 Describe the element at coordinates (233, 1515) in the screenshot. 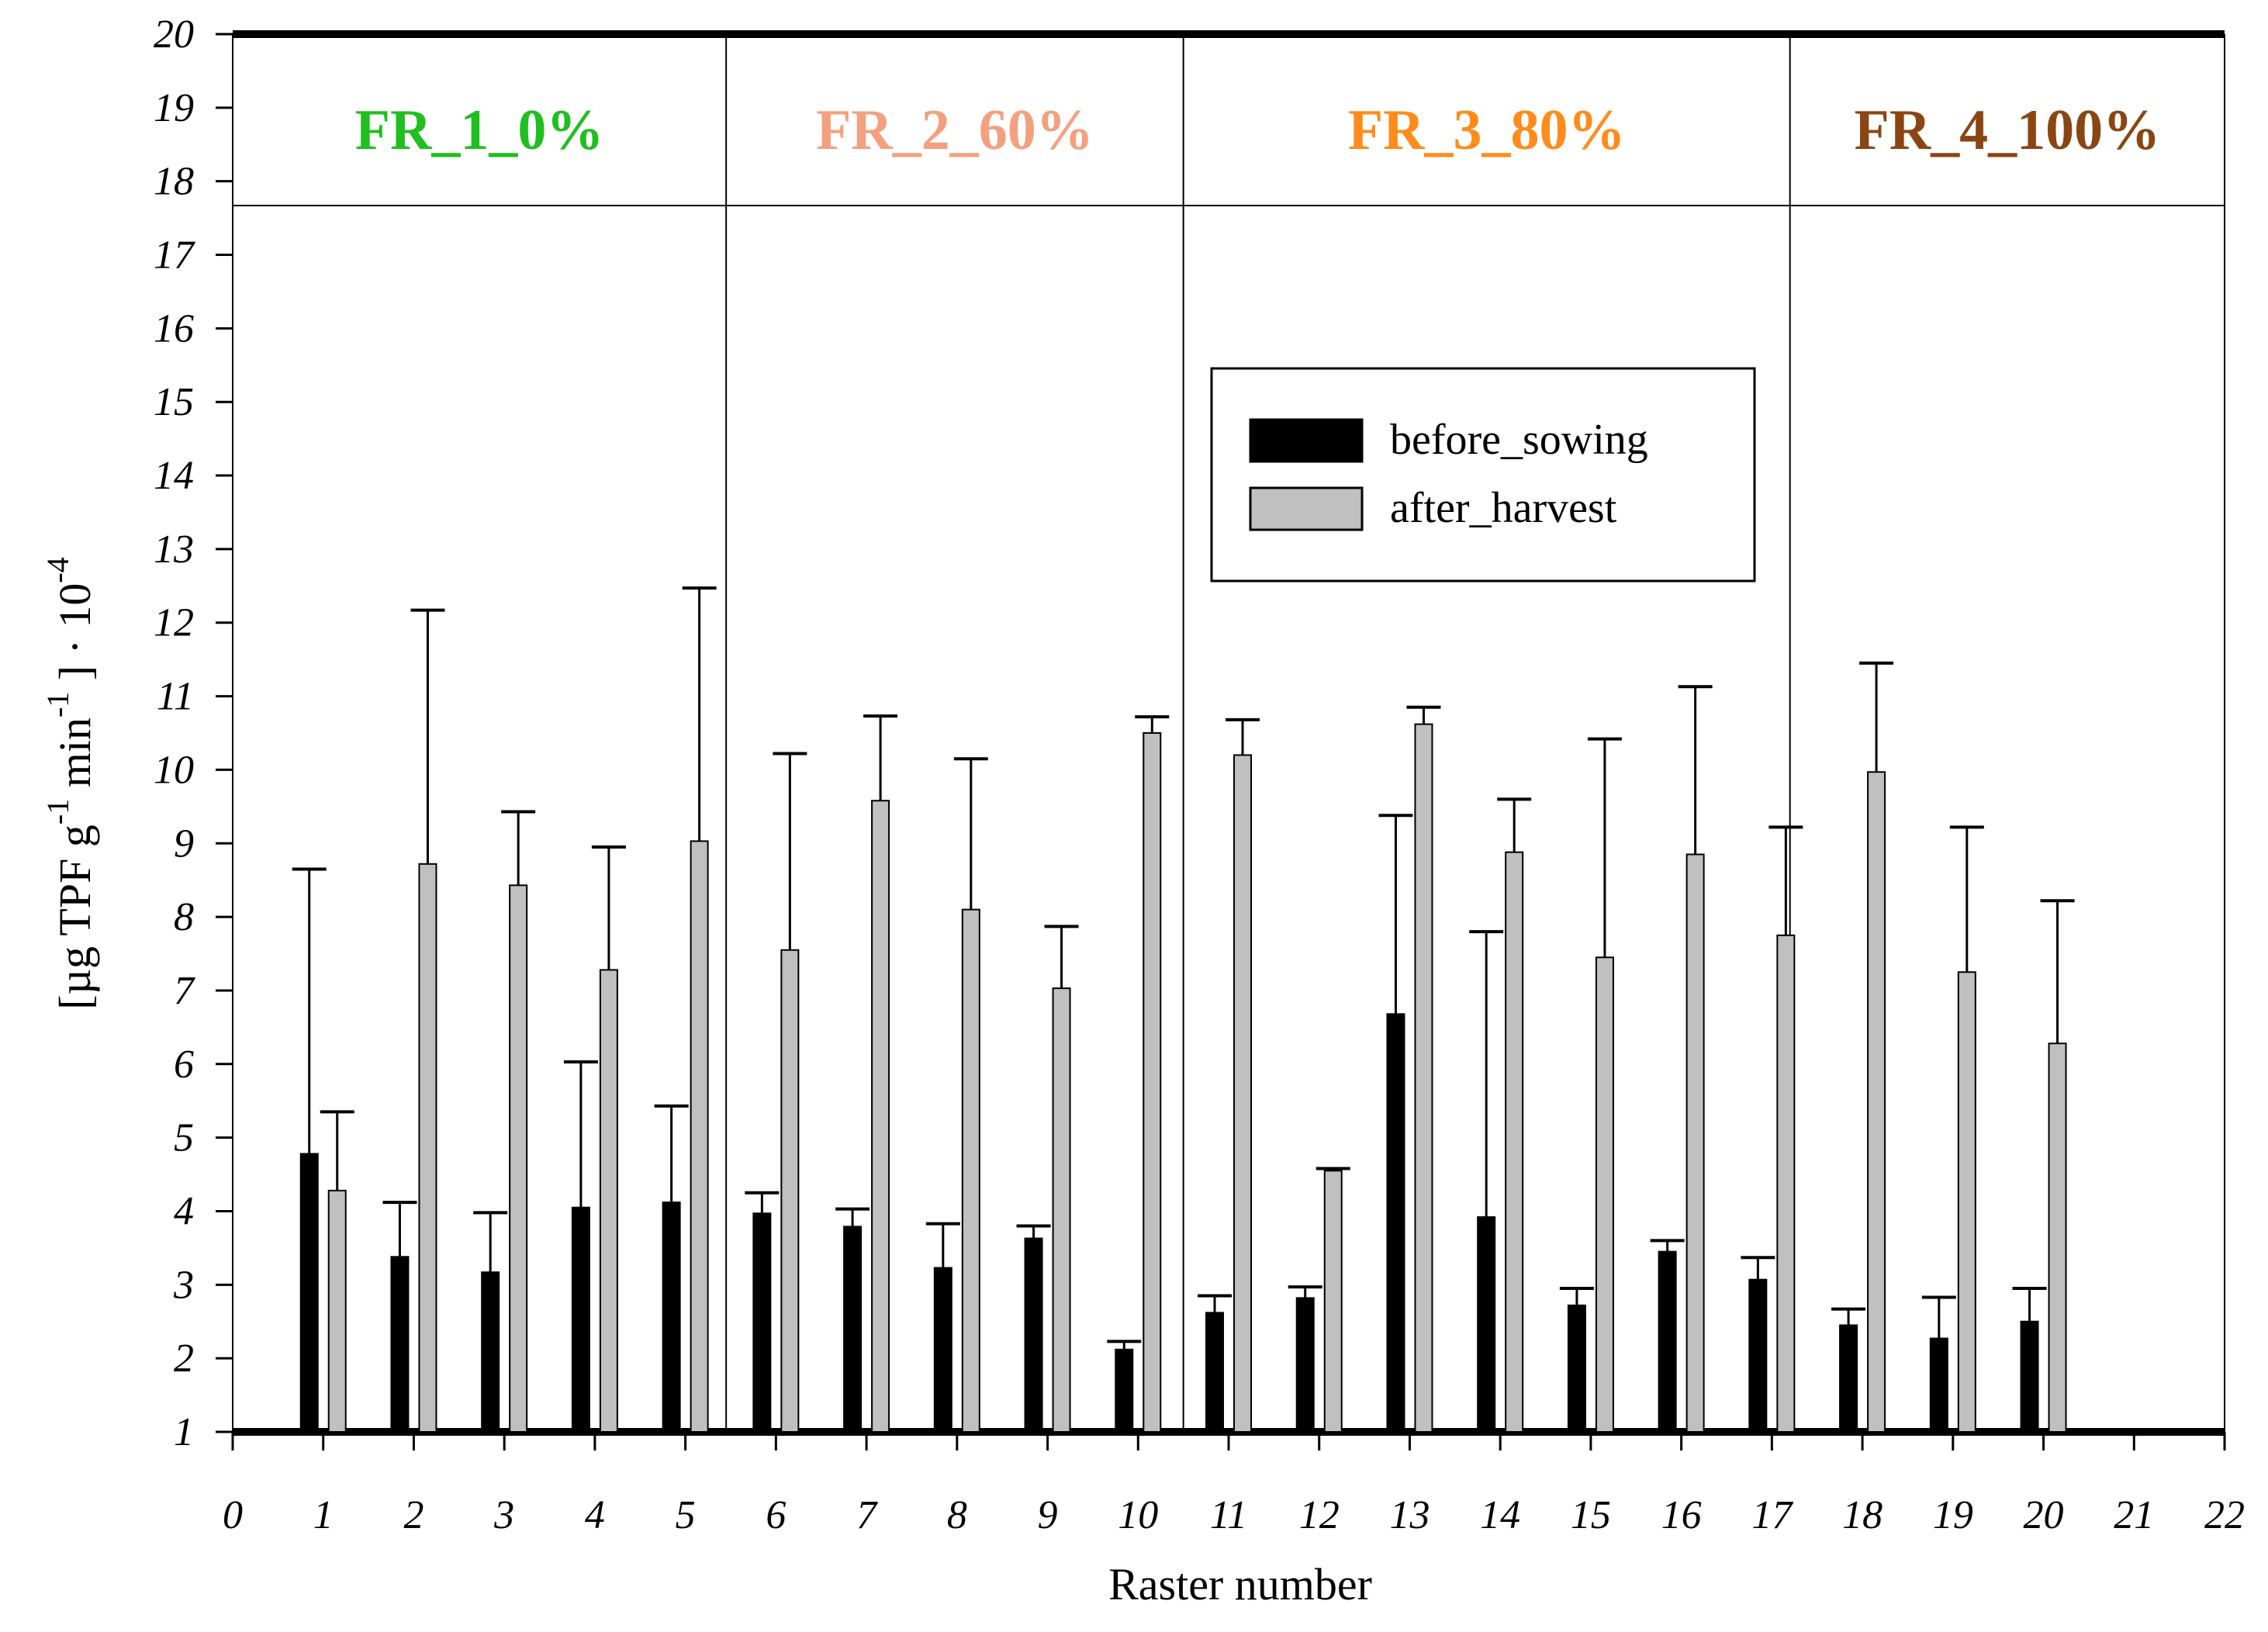

I see `x-tick-label-0: 0` at that location.